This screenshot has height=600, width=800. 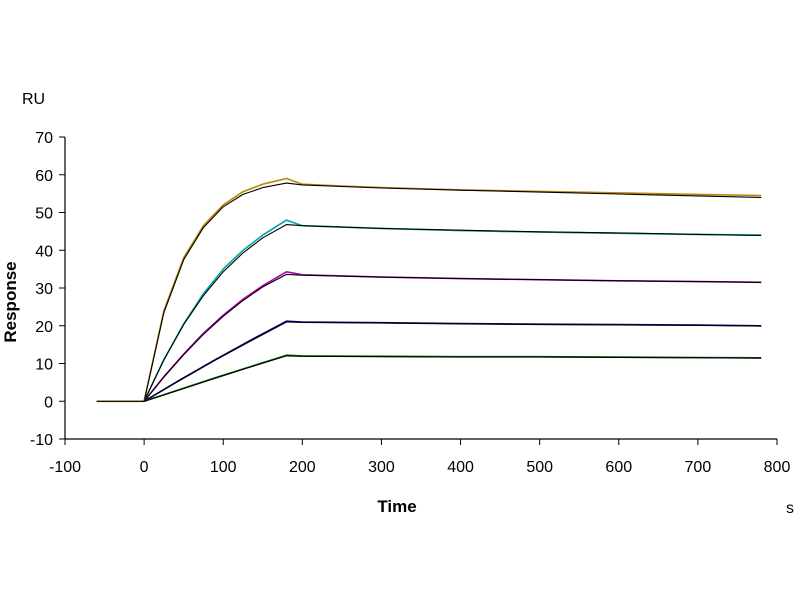 I want to click on x-tick-label: 600, so click(x=618, y=467).